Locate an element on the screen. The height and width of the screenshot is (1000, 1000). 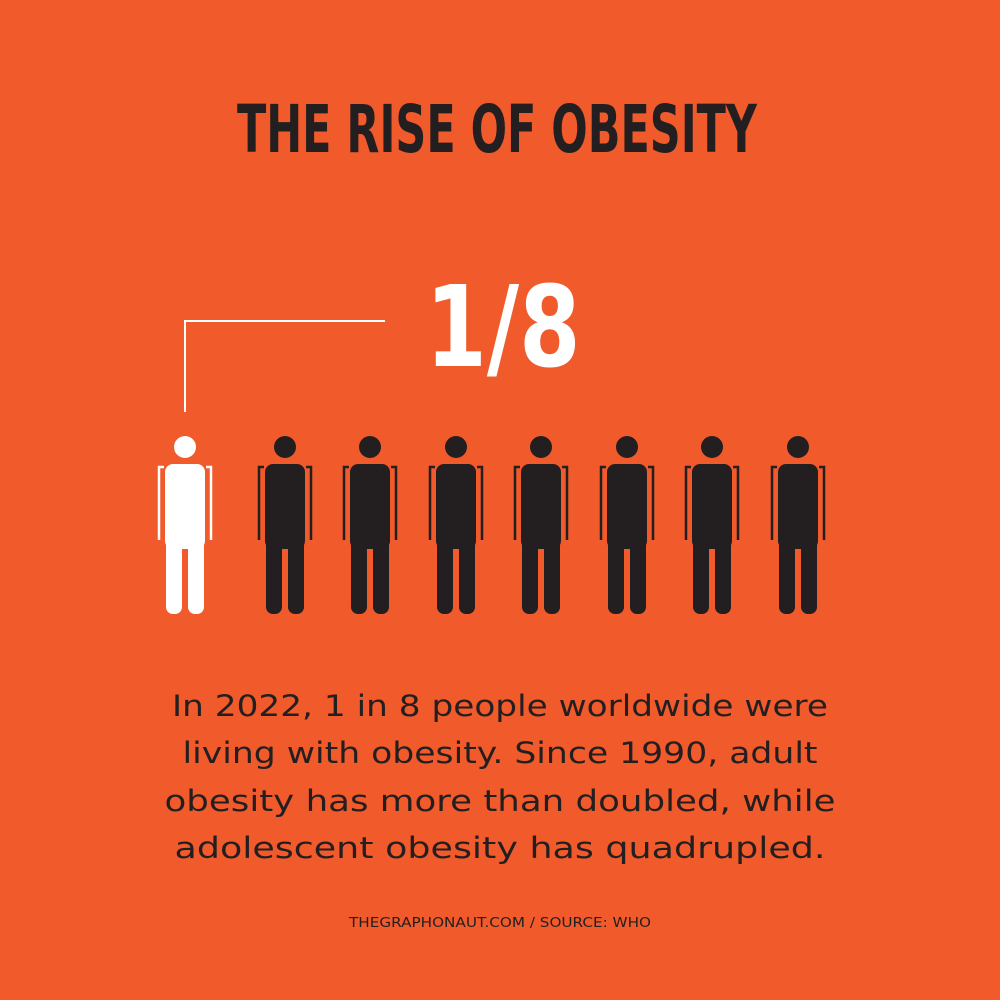
body-line: In 2022, 1 in 8 people worldwide were is located at coordinates (500, 706).